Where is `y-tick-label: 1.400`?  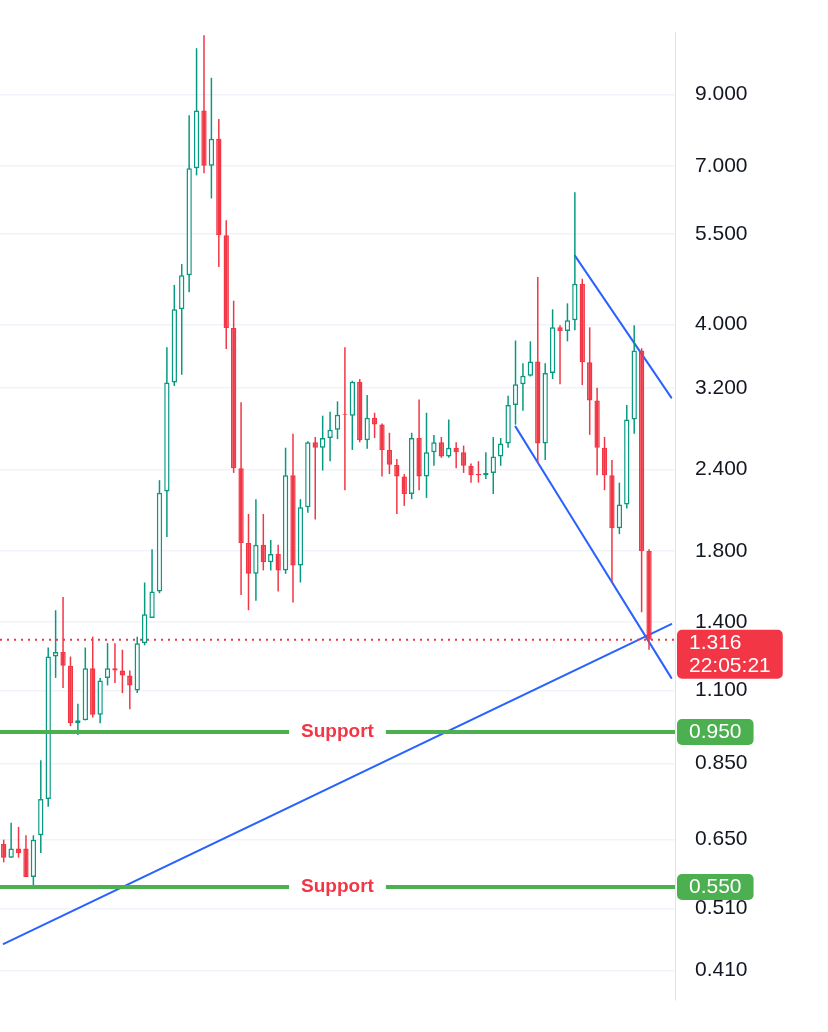
y-tick-label: 1.400 is located at coordinates (721, 620).